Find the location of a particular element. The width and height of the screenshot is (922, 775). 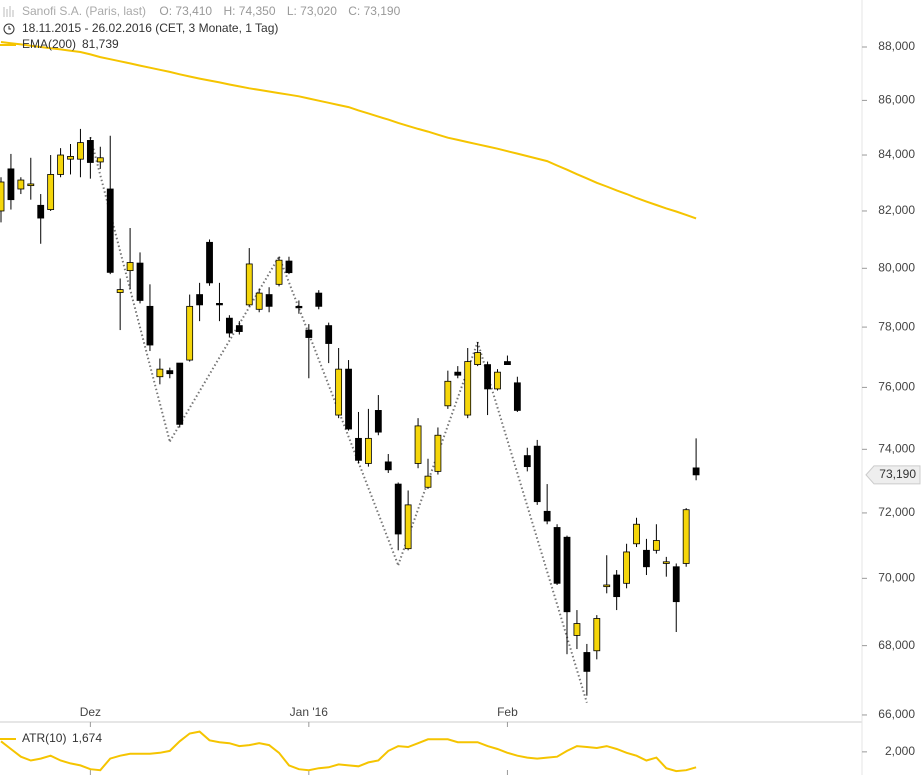

y-tick-label: 84,000 is located at coordinates (896, 154).